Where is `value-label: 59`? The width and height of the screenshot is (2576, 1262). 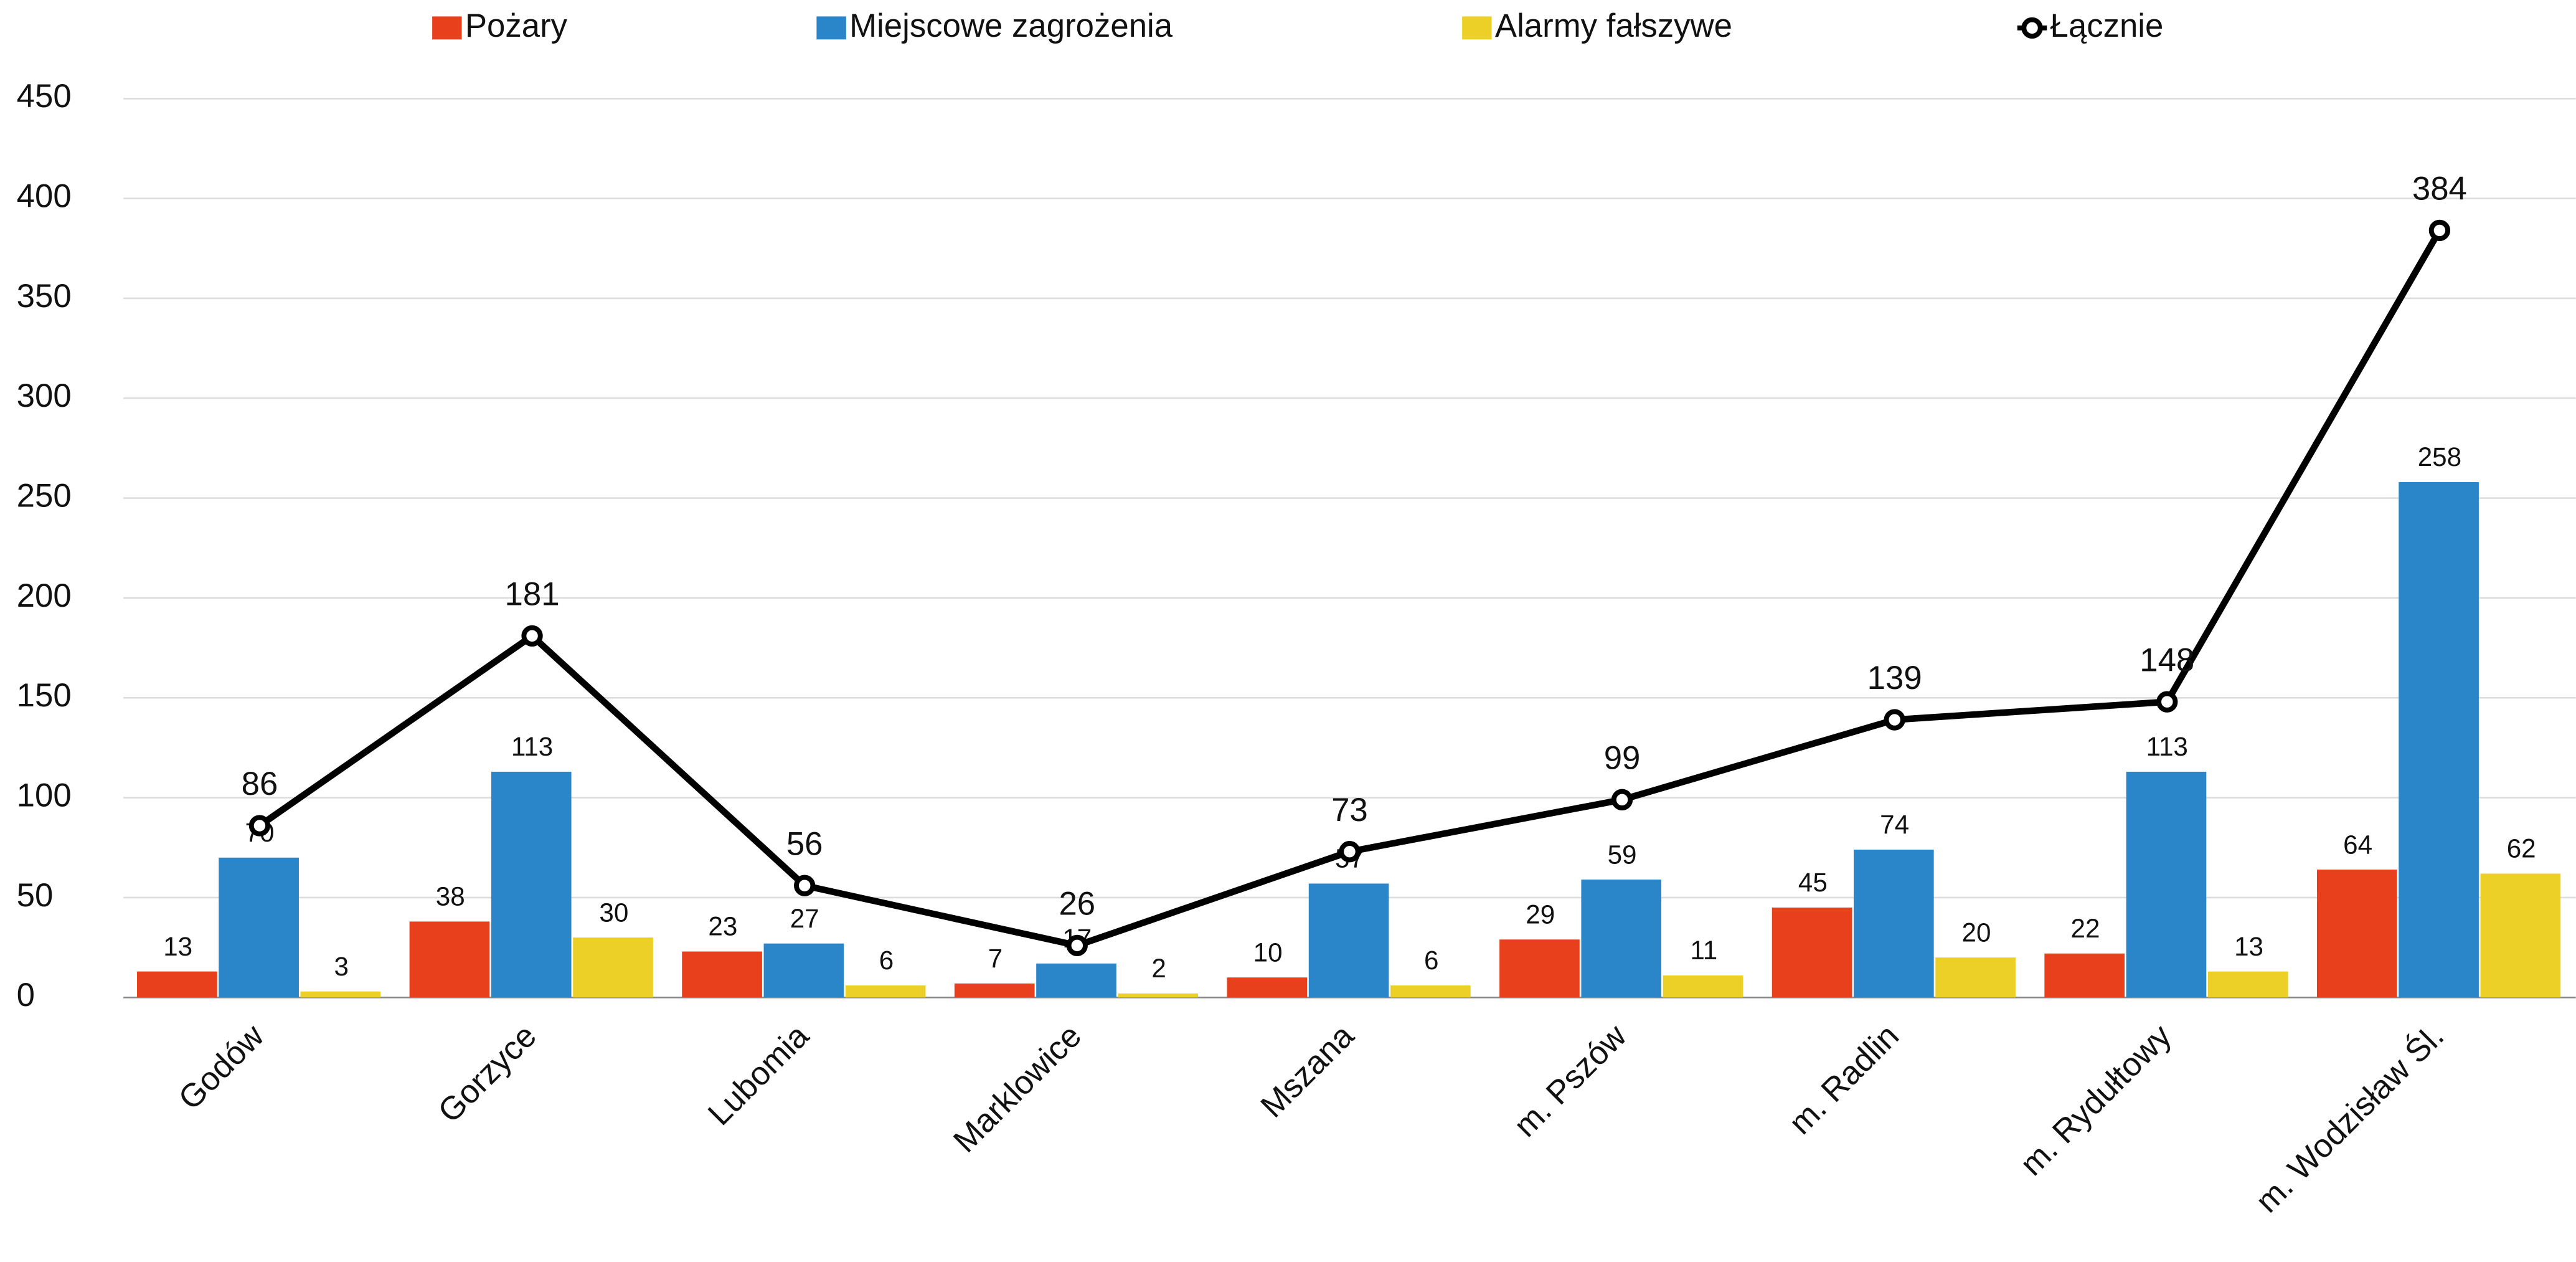 value-label: 59 is located at coordinates (1622, 854).